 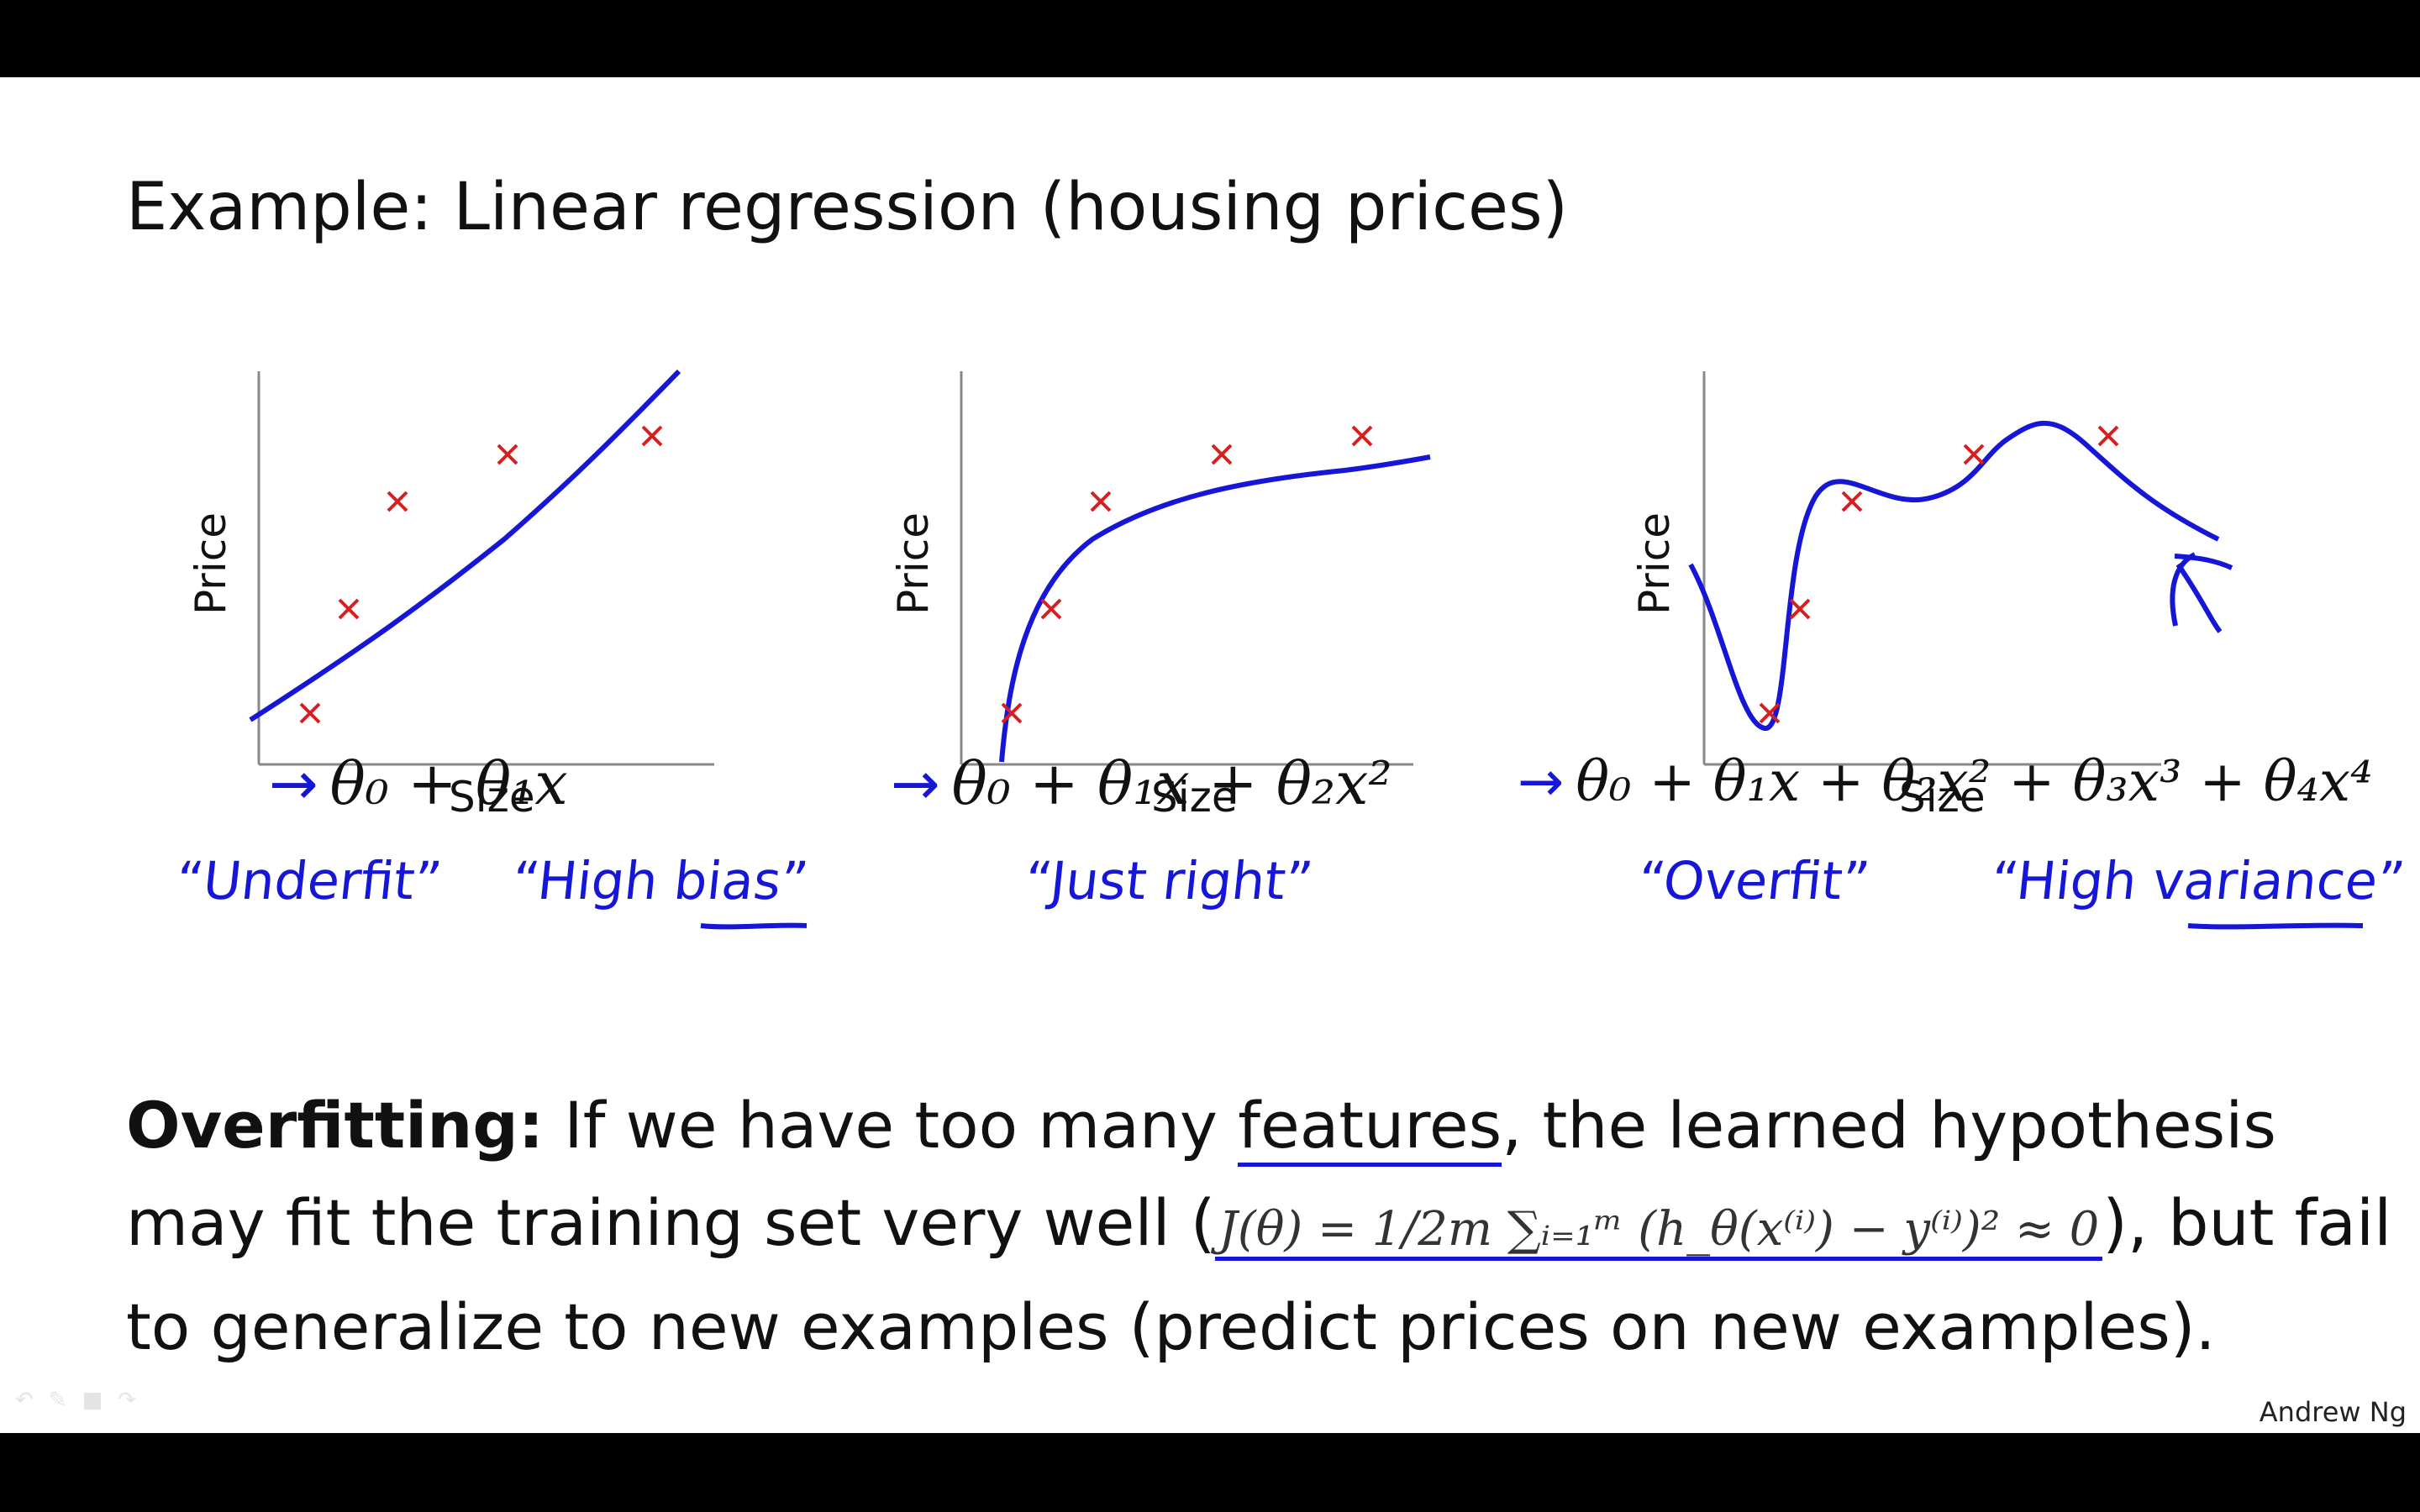 I want to click on hypothesis-text: θ₀ + θ₁x + θ₂x², so click(x=1171, y=783).